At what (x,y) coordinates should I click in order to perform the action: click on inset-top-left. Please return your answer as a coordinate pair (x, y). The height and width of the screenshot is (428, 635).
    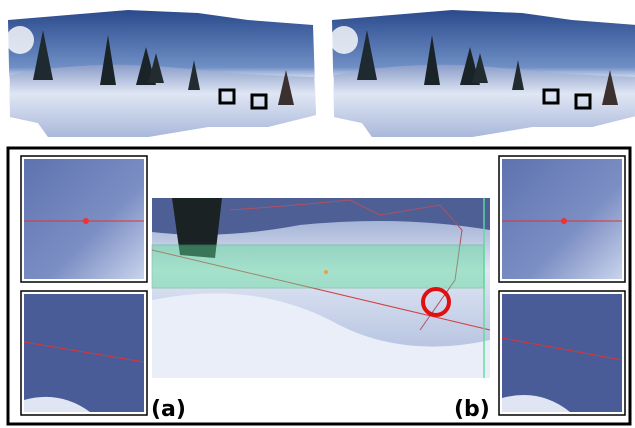
    Looking at the image, I should click on (84, 219).